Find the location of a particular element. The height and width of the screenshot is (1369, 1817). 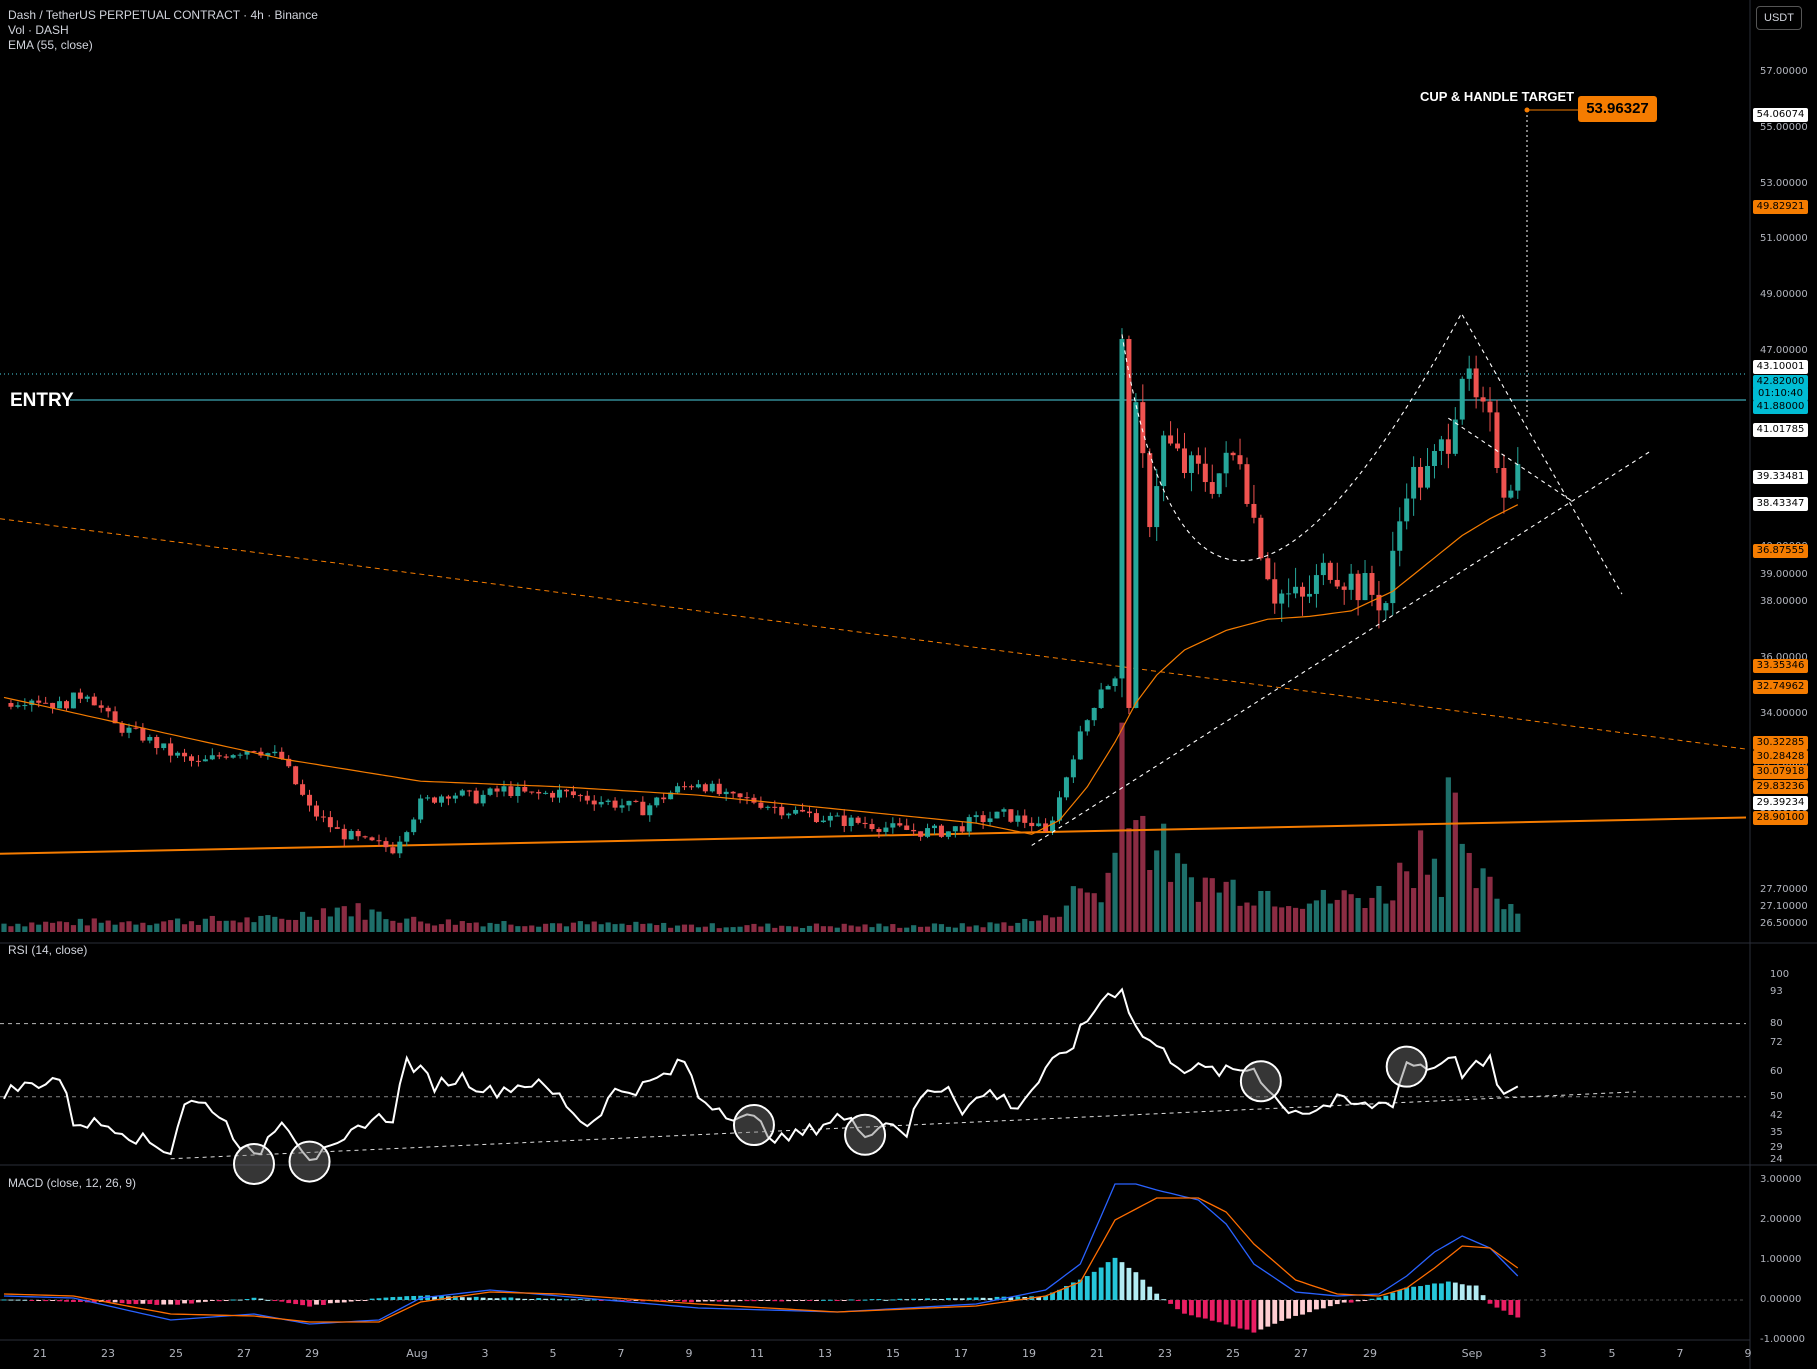

price-tag: 41.01785 is located at coordinates (1780, 430).